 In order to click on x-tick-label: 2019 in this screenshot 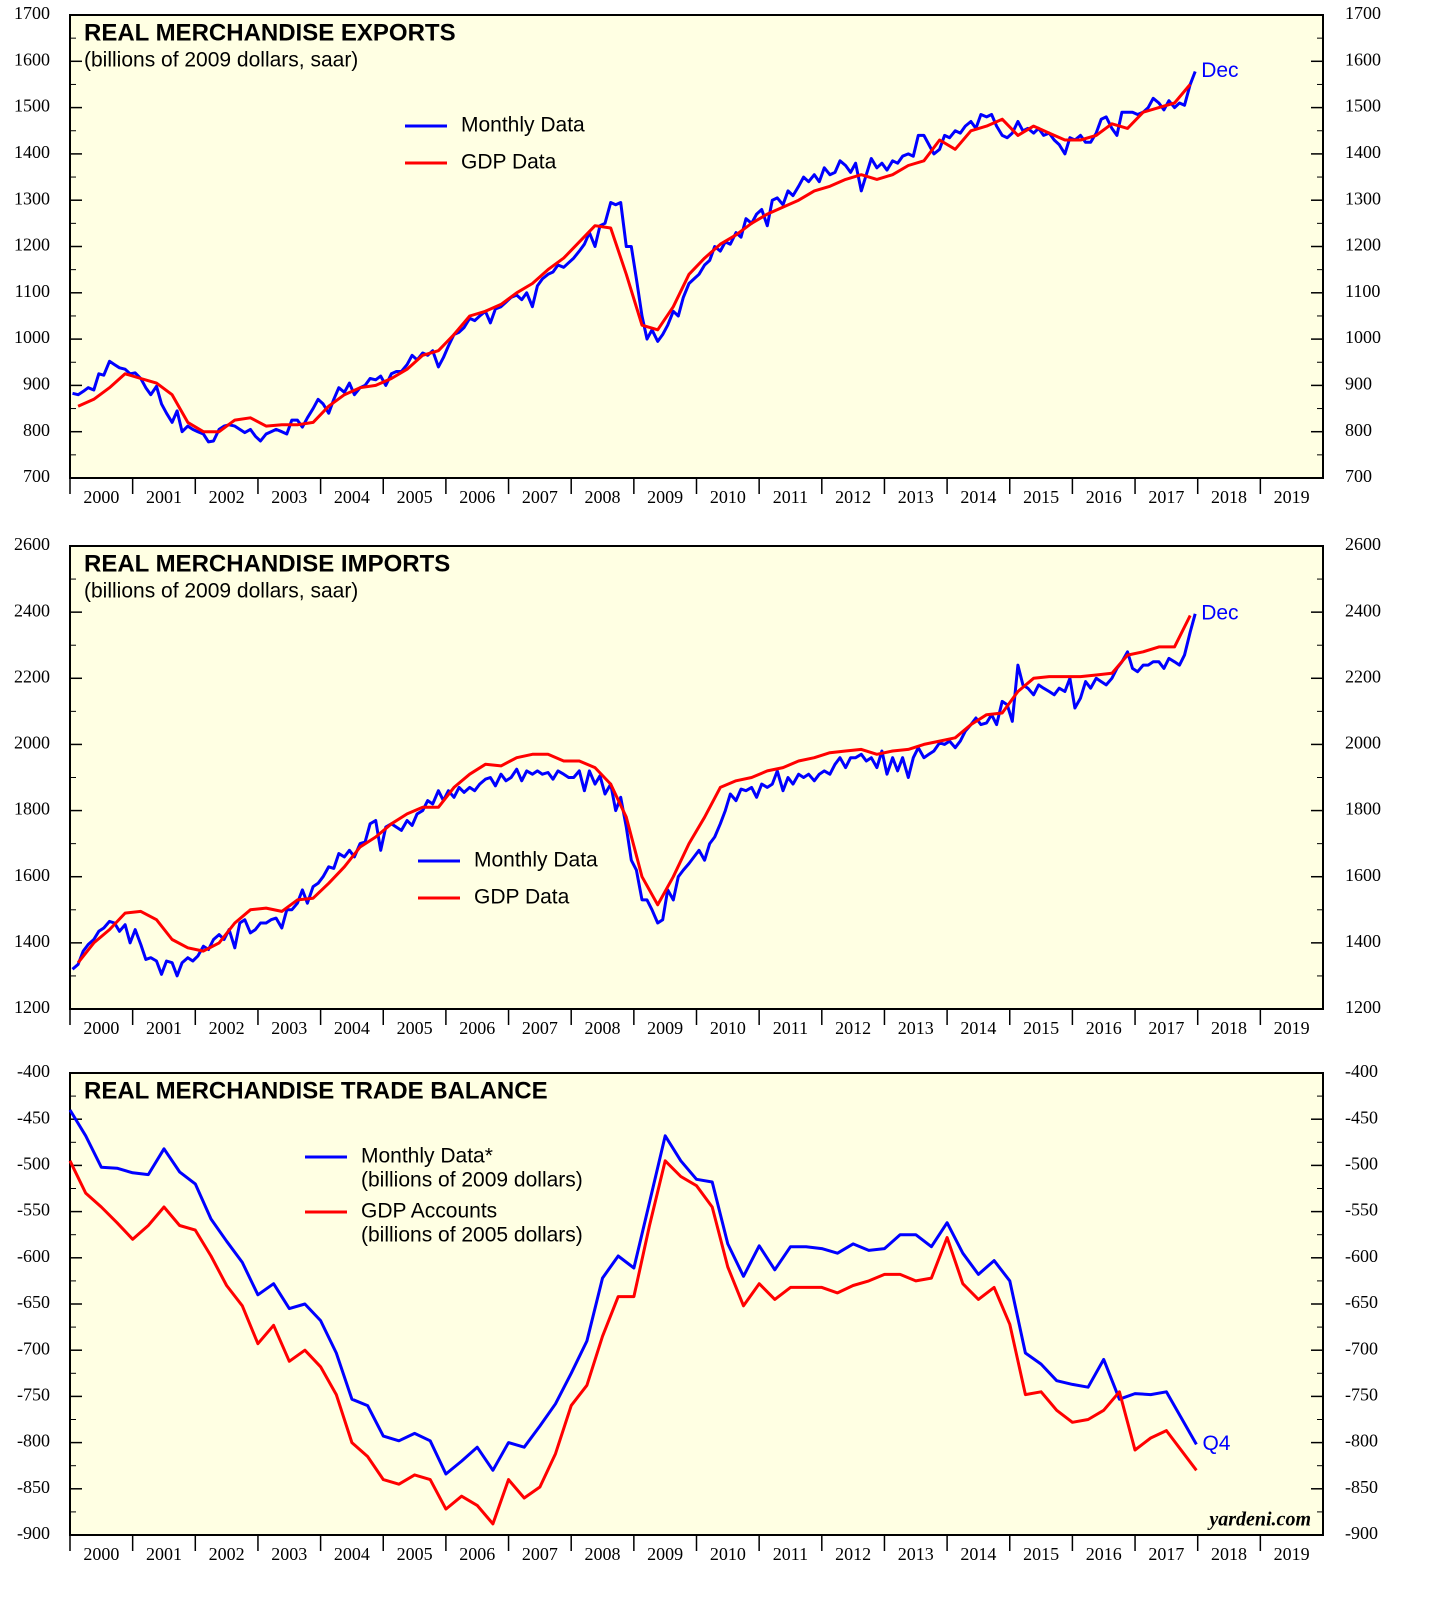, I will do `click(1292, 1028)`.